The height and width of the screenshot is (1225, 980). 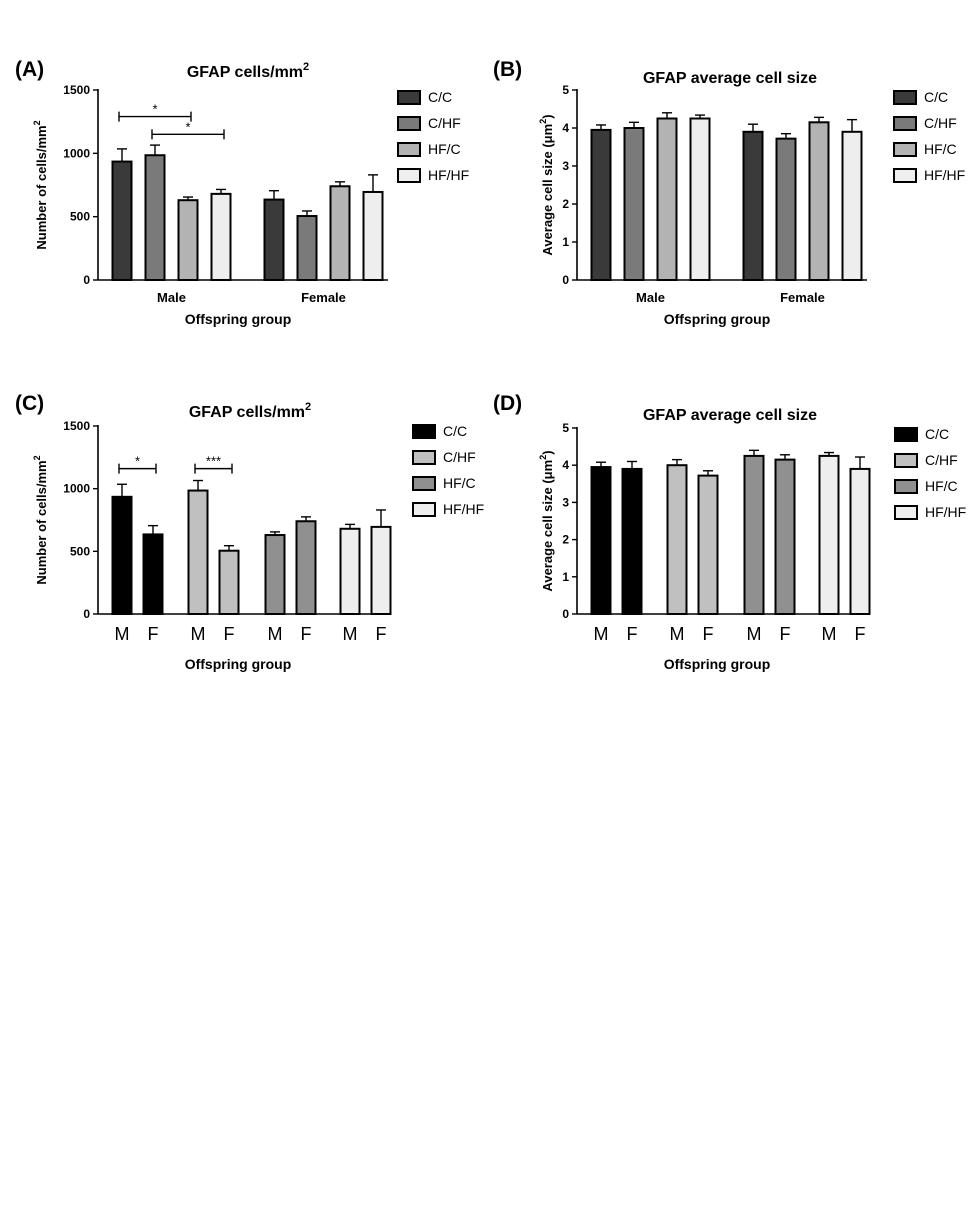 I want to click on y-tick-label: 5, so click(x=565, y=90).